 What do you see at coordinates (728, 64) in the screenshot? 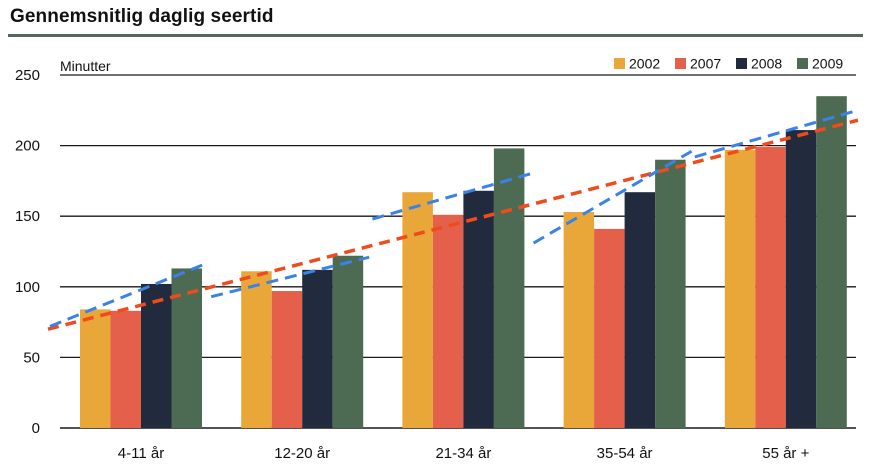
I see `legend: 2002 2007 2008 2009` at bounding box center [728, 64].